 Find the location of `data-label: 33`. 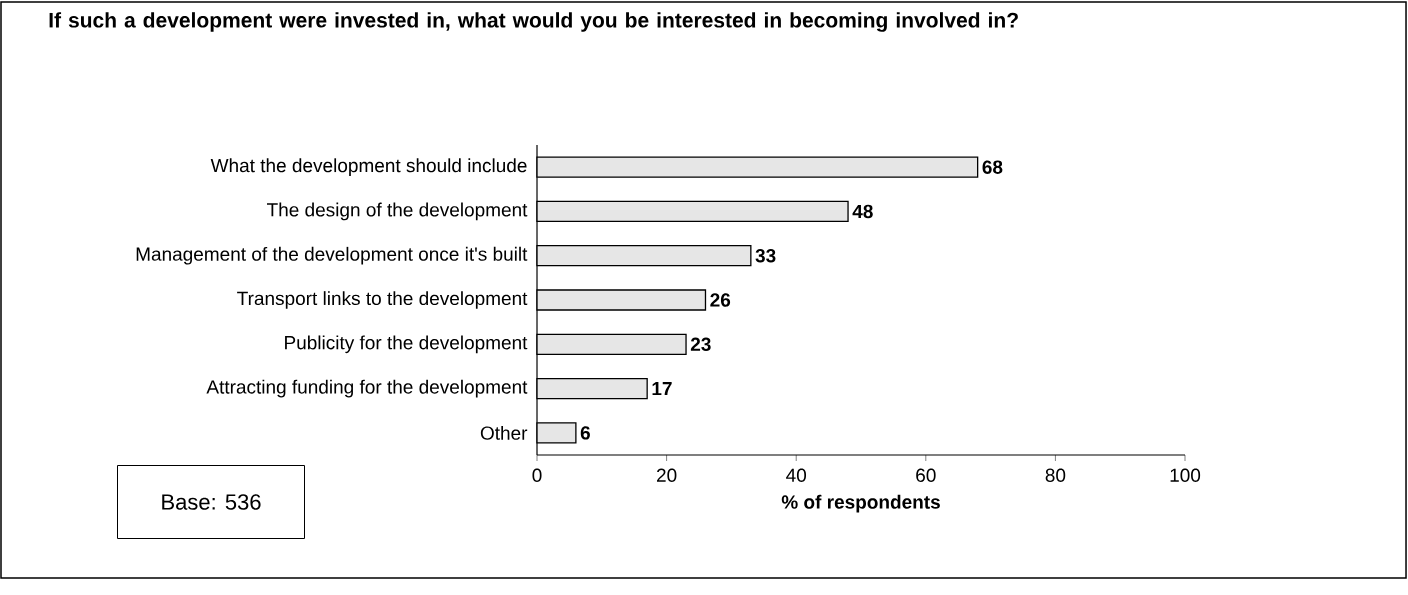

data-label: 33 is located at coordinates (765, 255).